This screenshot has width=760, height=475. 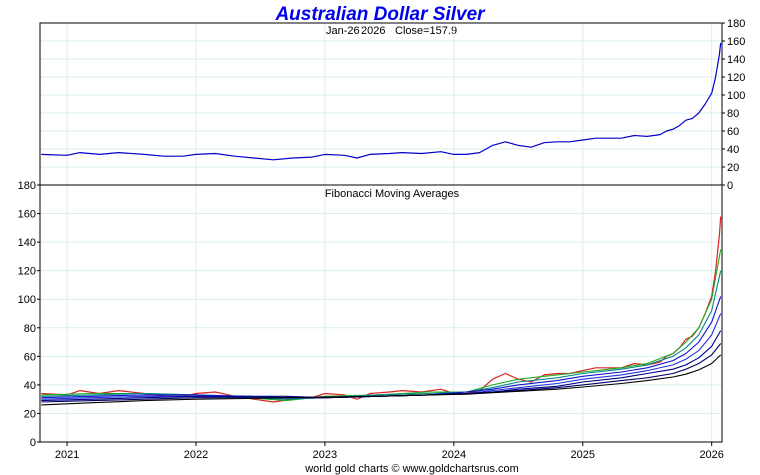 I want to click on ma-series-ma-dark-blue, so click(x=381, y=373).